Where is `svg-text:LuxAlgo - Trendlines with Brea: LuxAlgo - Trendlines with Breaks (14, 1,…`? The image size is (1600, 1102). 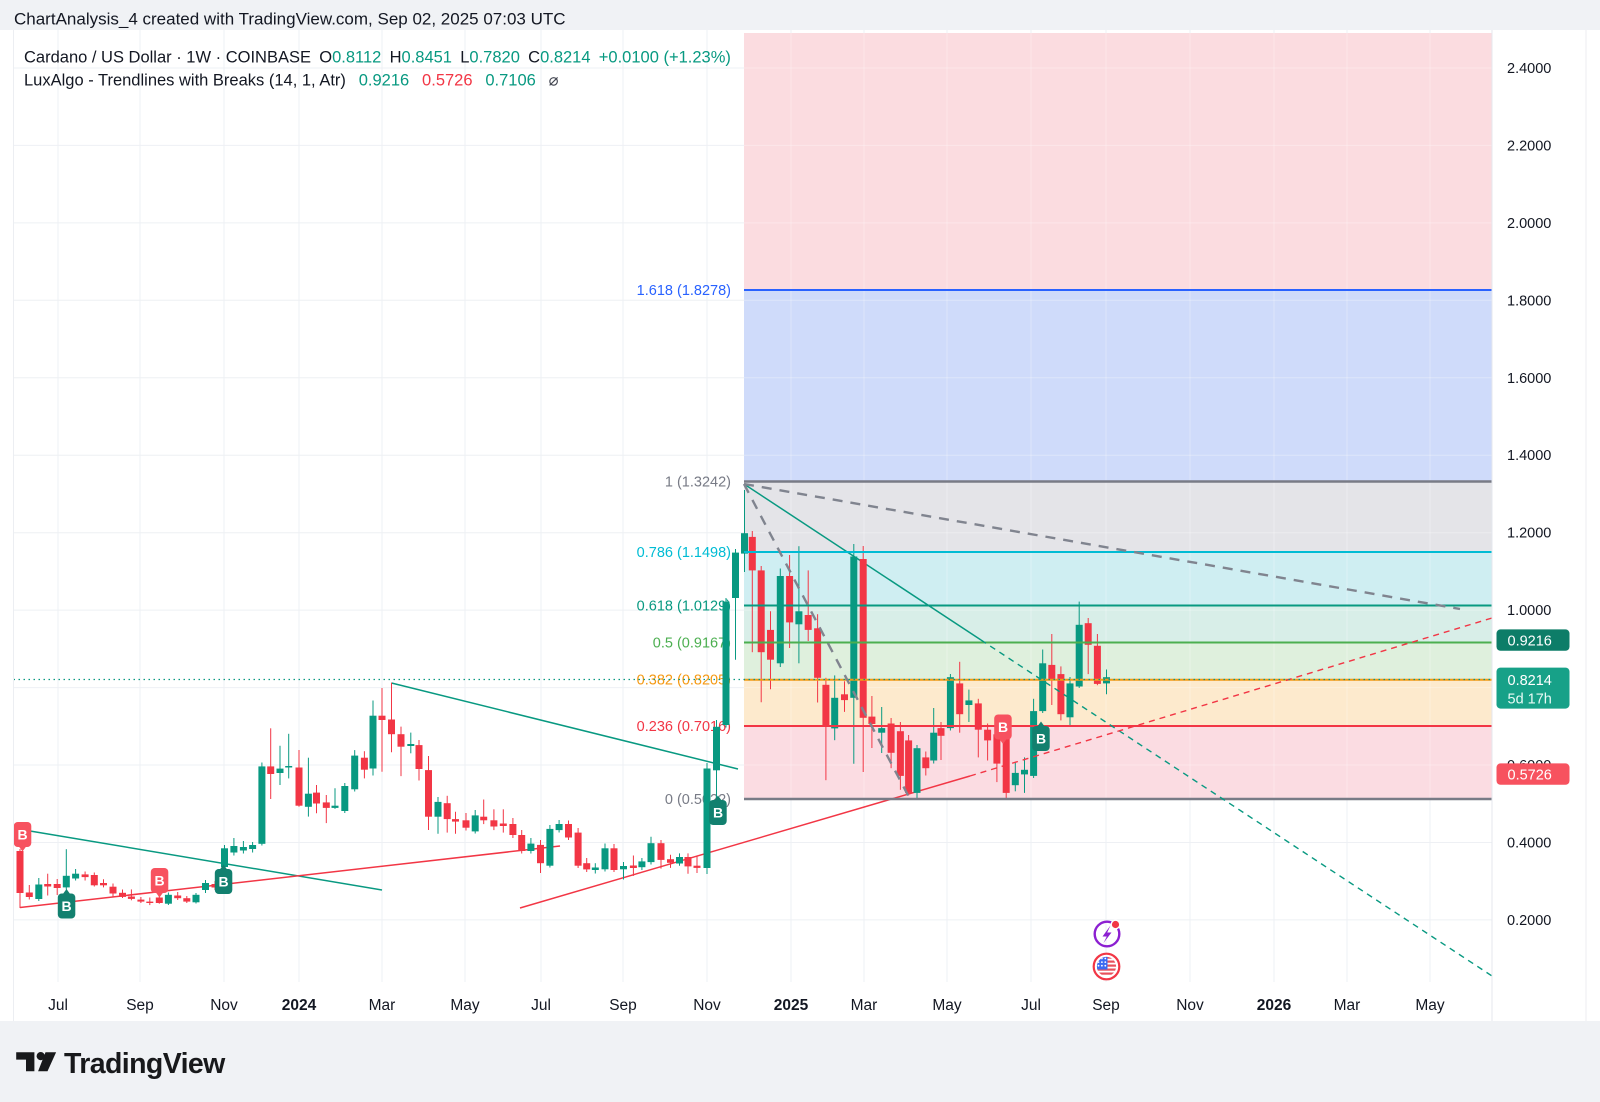
svg-text:LuxAlgo - Trendlines with Brea: LuxAlgo - Trendlines with Breaks (14, 1,… is located at coordinates (291, 81).